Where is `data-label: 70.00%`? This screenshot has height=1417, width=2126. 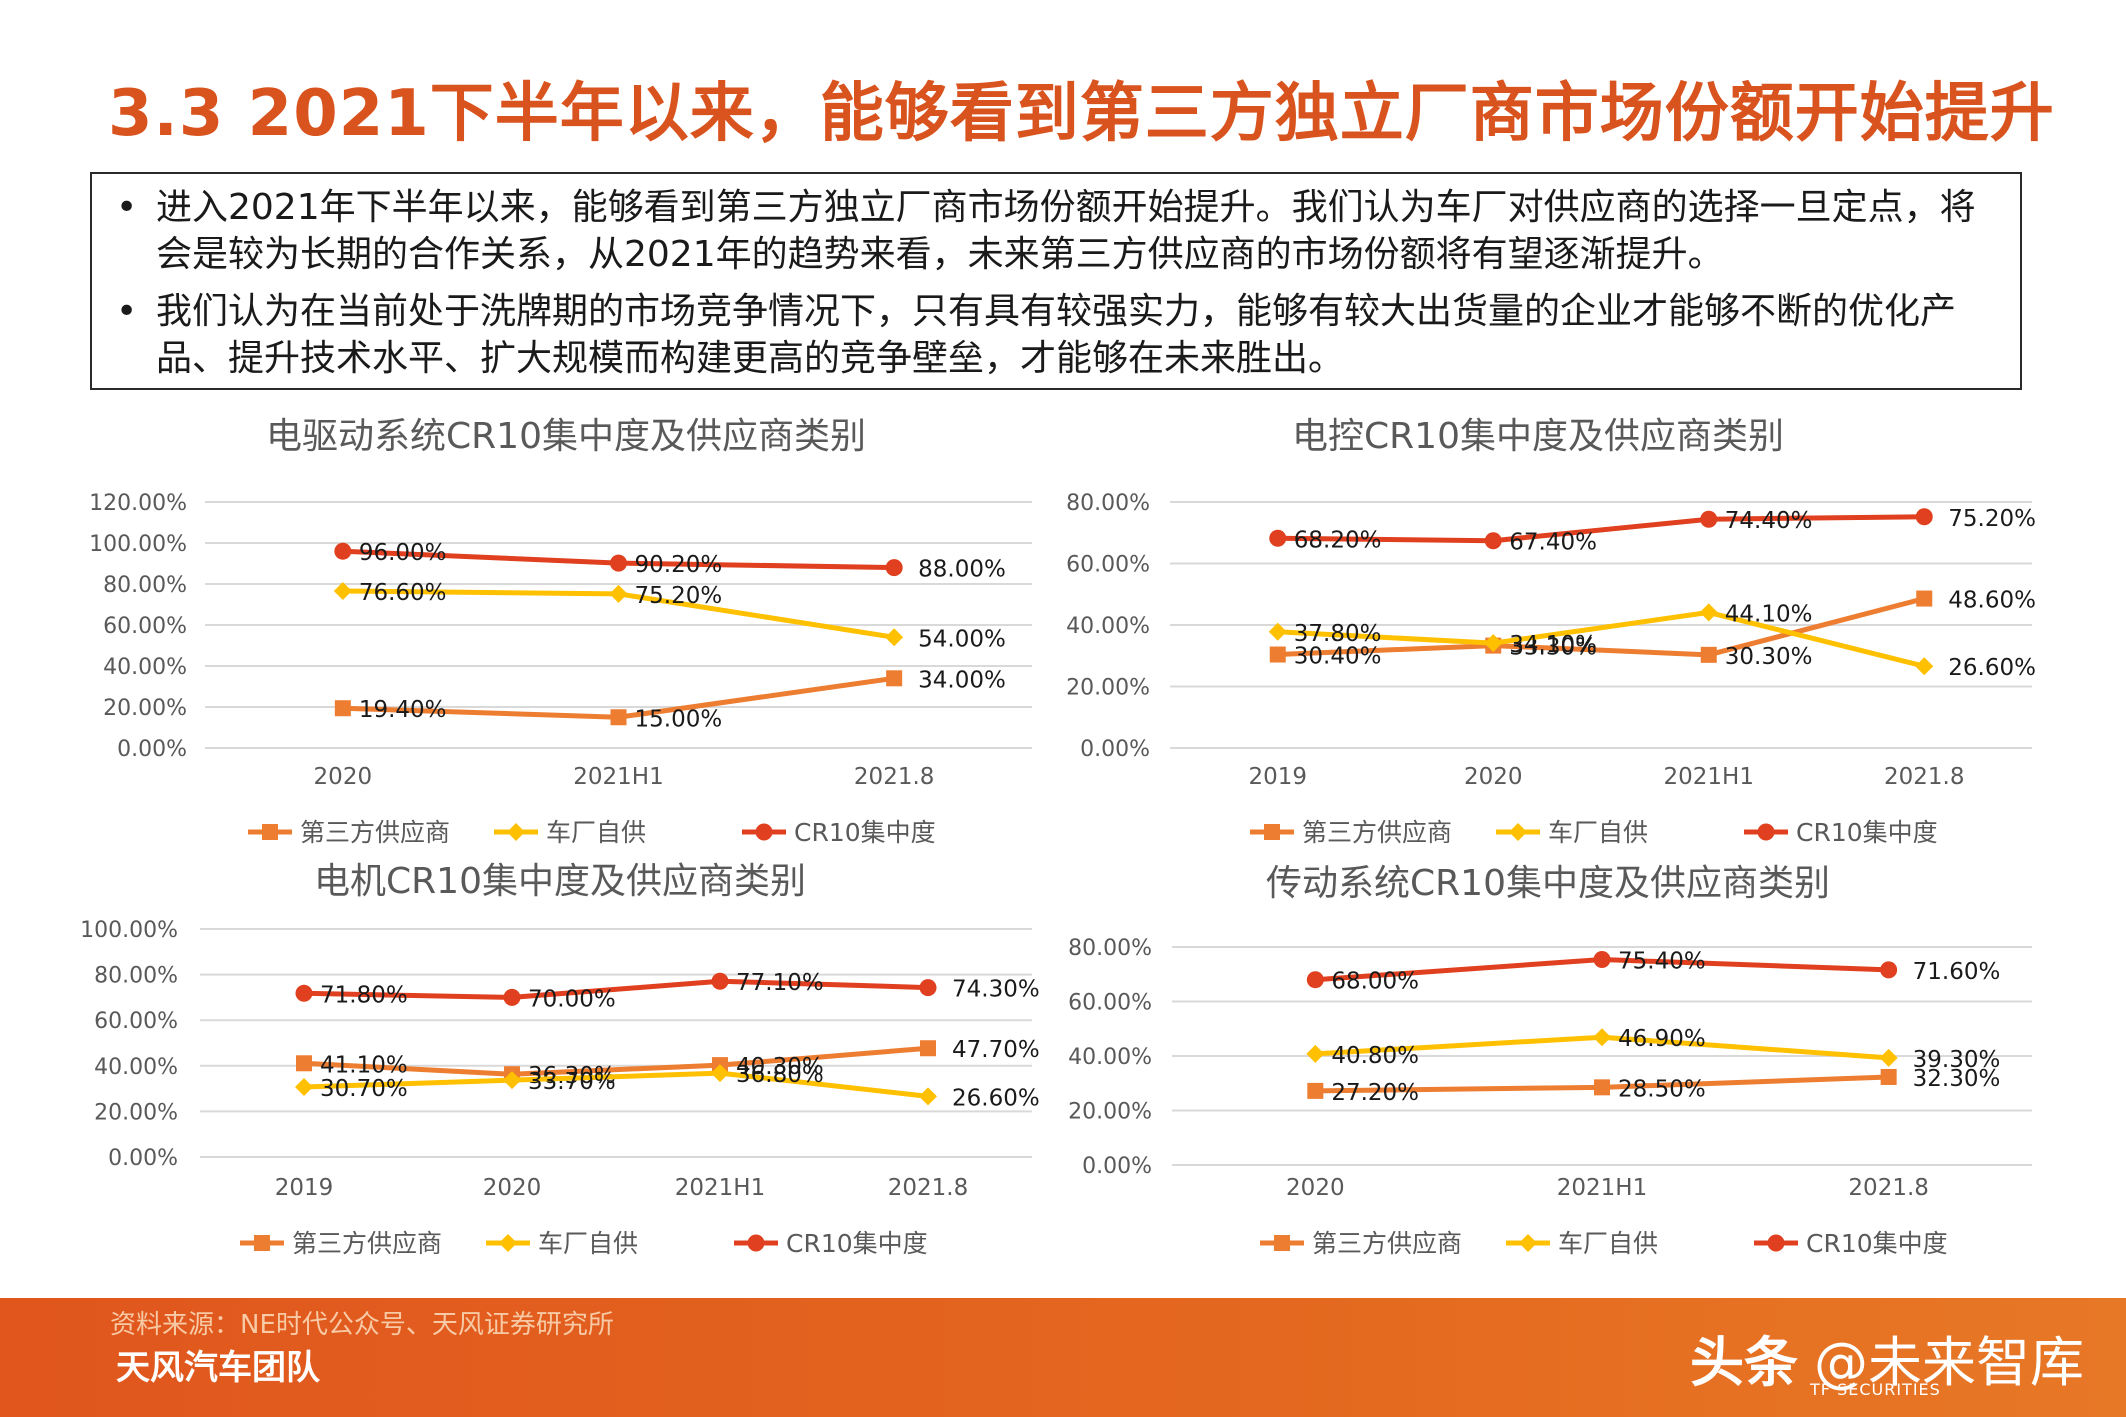
data-label: 70.00% is located at coordinates (572, 999).